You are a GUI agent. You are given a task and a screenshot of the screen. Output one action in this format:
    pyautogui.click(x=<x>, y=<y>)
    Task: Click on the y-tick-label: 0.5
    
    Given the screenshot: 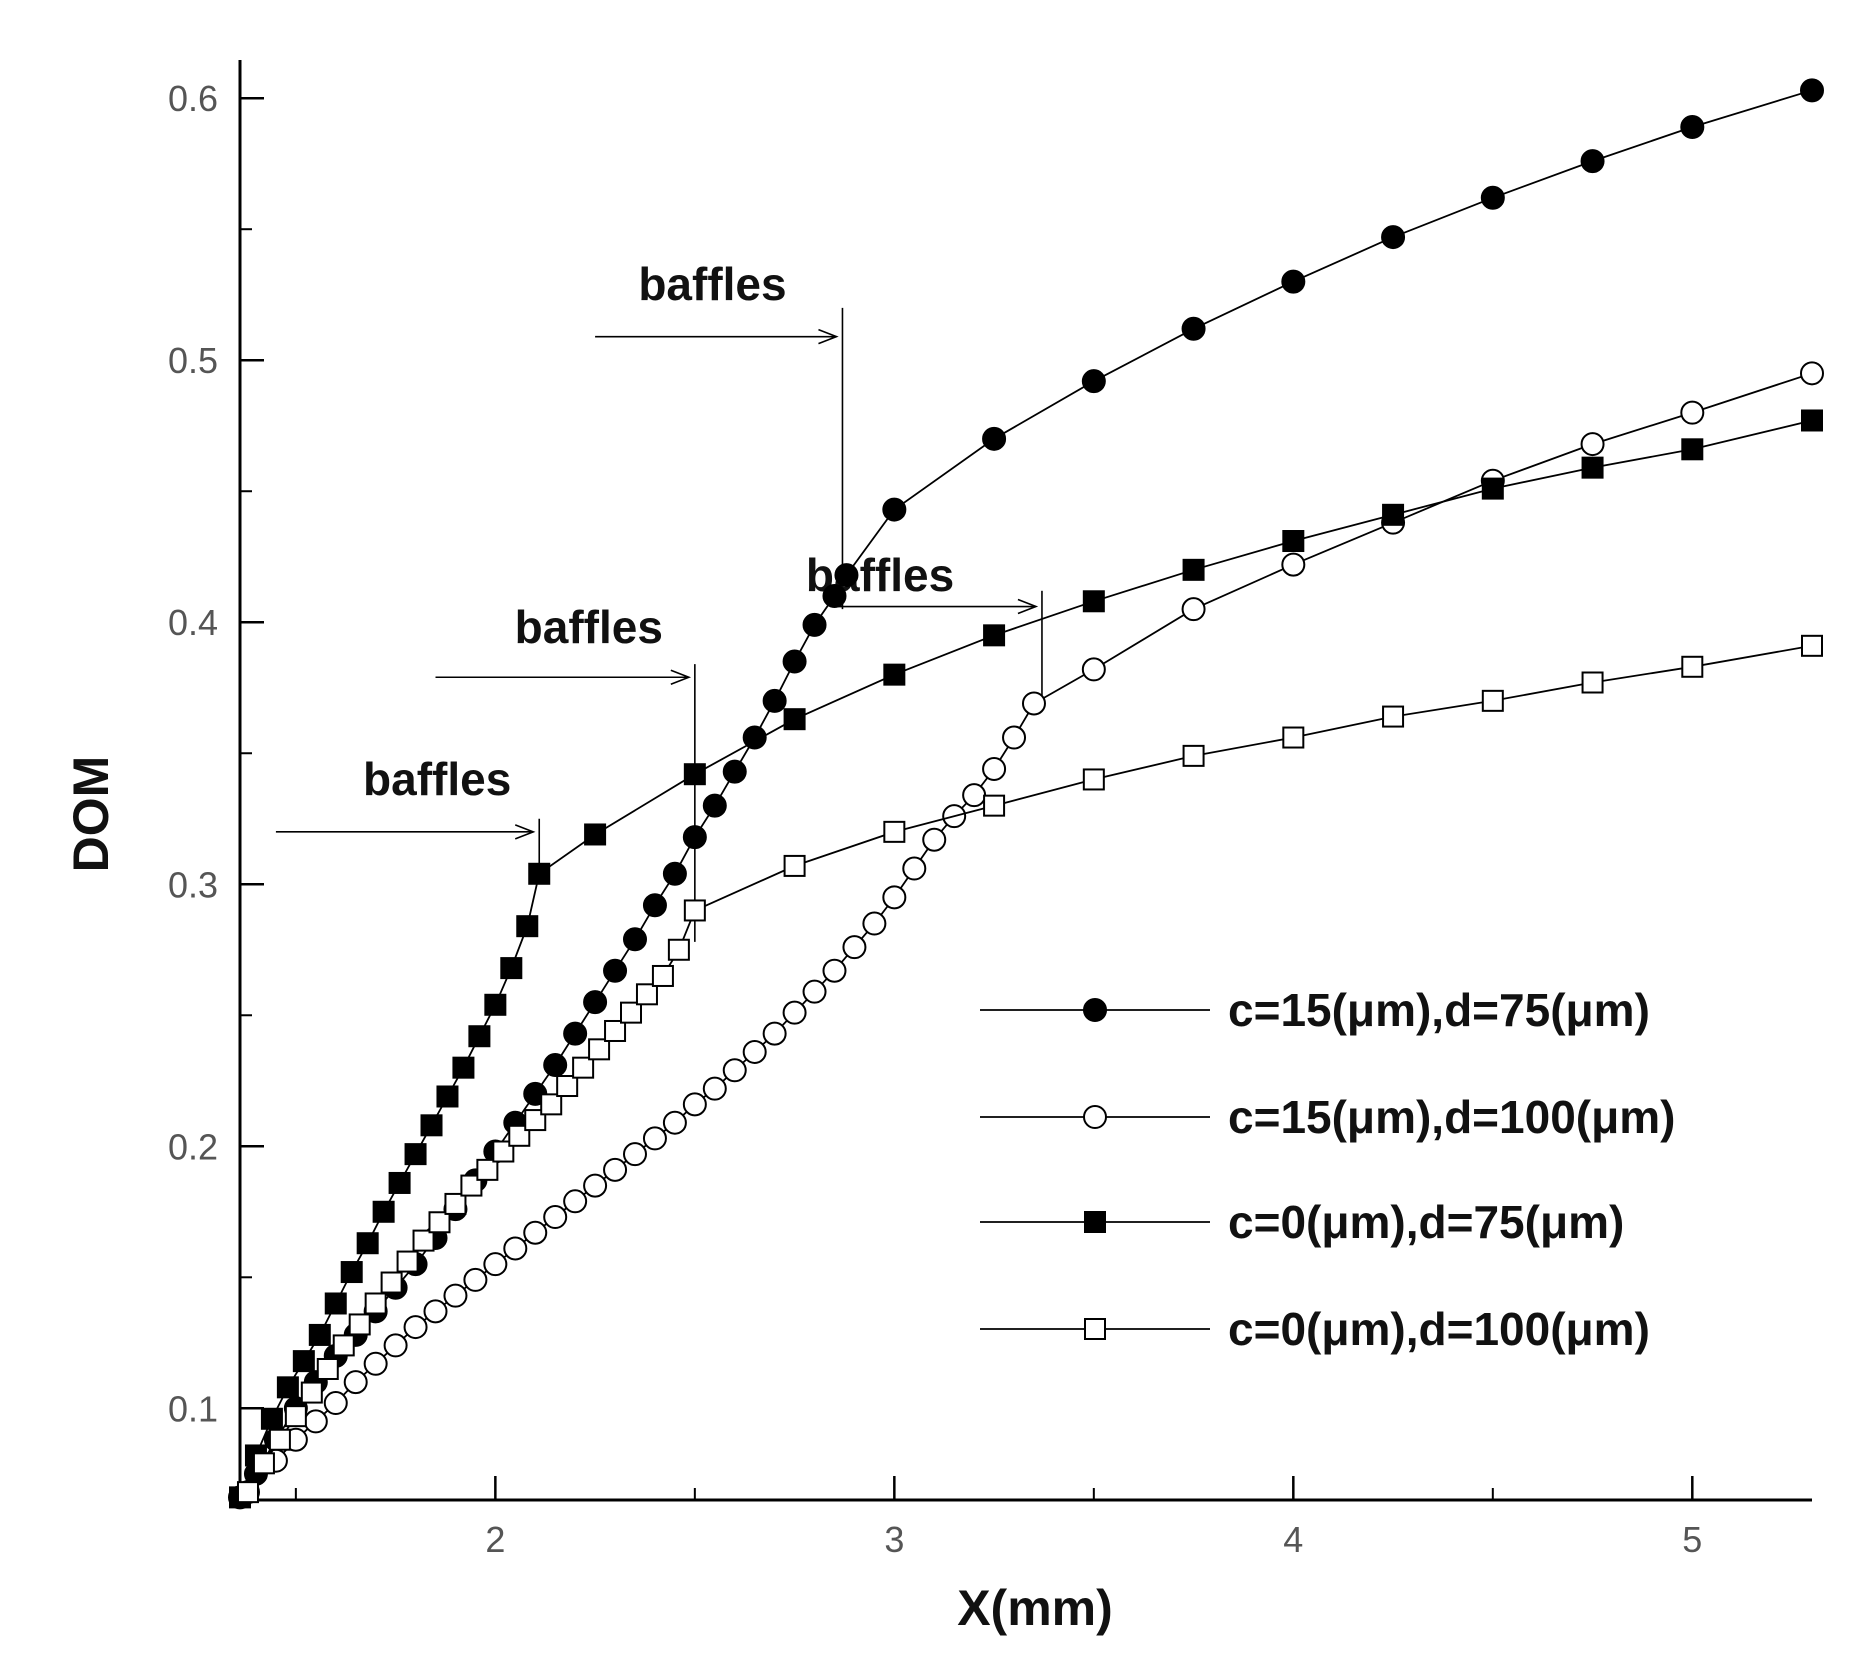 What is the action you would take?
    pyautogui.click(x=193, y=360)
    